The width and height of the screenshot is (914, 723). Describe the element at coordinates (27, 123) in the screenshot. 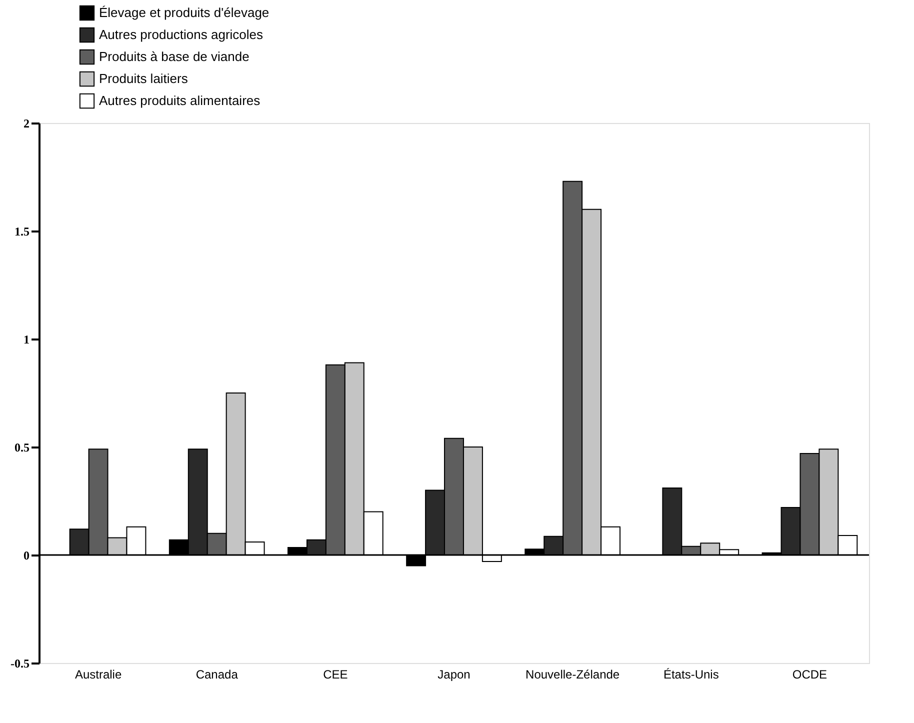

I see `y-tick-label: 2` at that location.